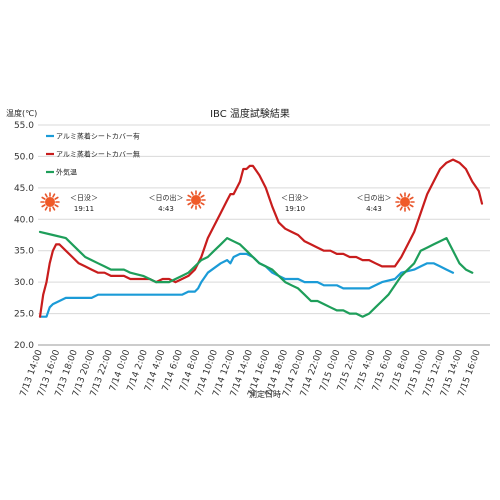 This screenshot has height=500, width=500. Describe the element at coordinates (24, 283) in the screenshot. I see `y-tick-label: 30.0` at that location.